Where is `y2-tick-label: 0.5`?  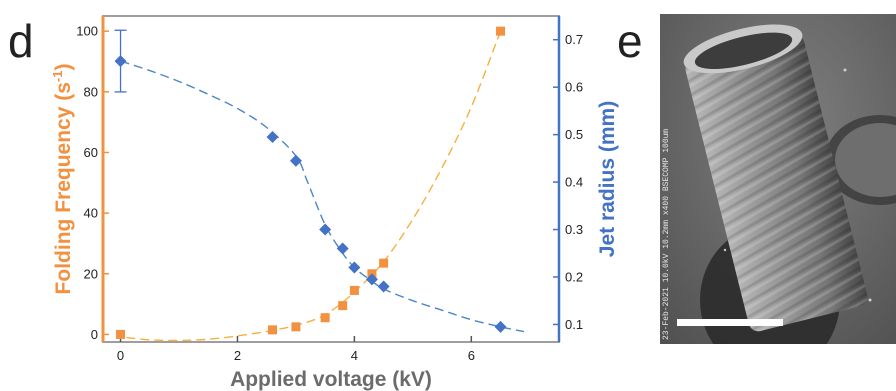
y2-tick-label: 0.5 is located at coordinates (574, 134).